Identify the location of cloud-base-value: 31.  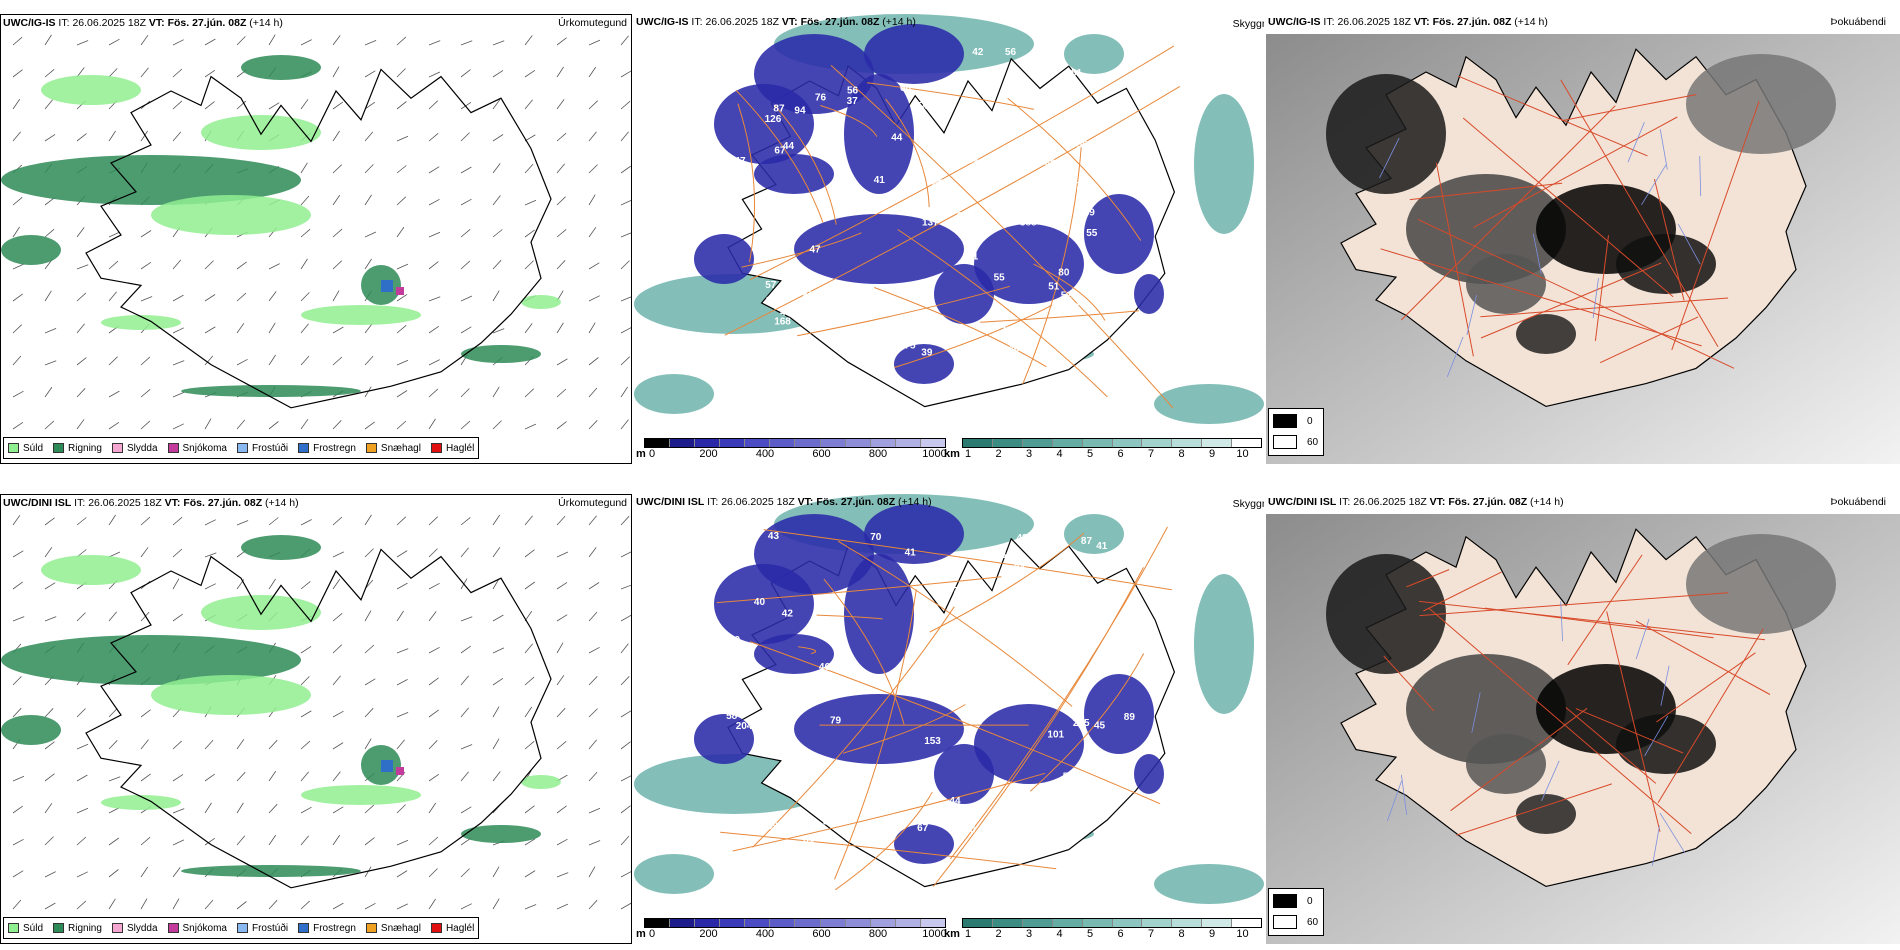
(808, 292).